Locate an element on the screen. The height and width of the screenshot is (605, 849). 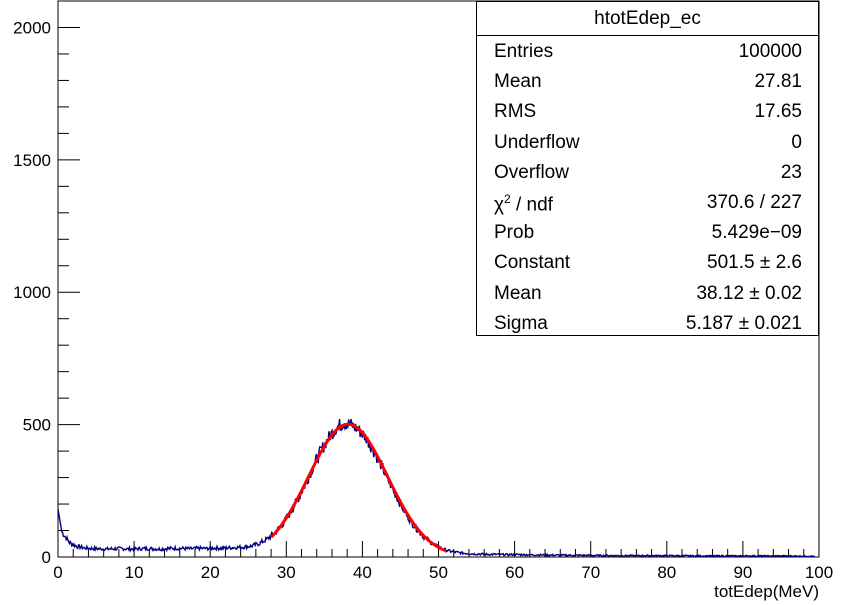
x-tick-label: 70 is located at coordinates (590, 572).